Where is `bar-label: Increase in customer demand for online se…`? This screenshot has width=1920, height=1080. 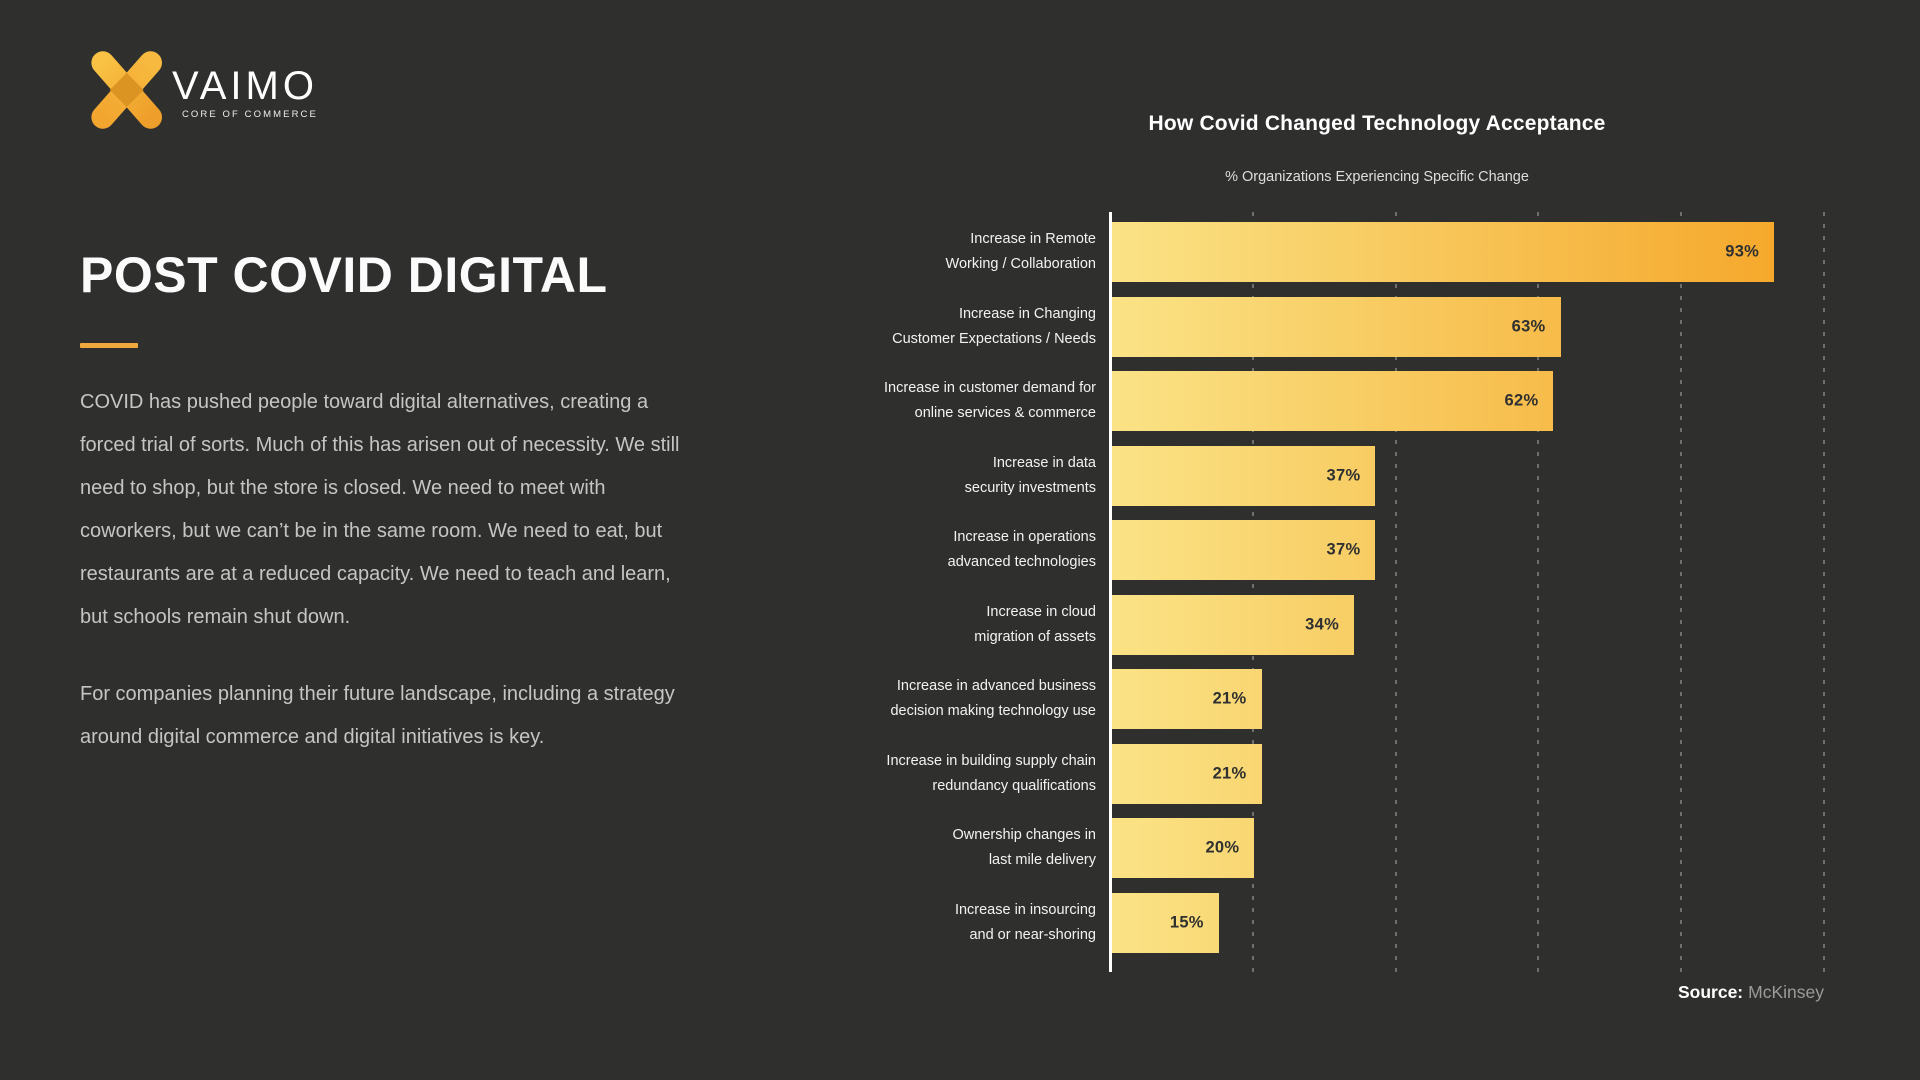 bar-label: Increase in customer demand for online se… is located at coordinates (990, 400).